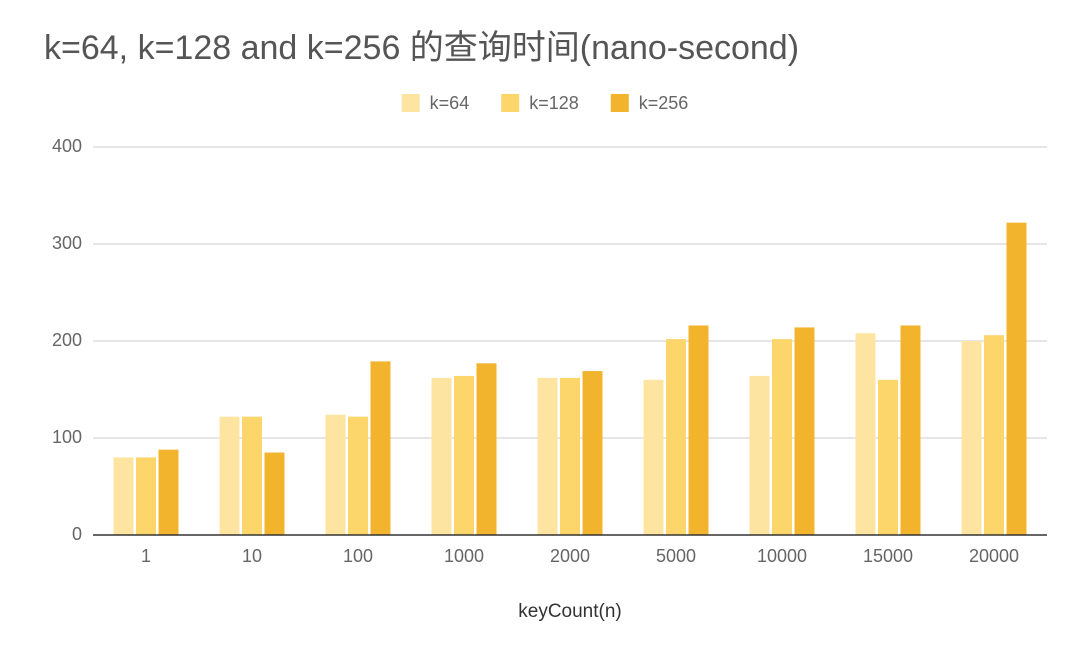 This screenshot has width=1080, height=652. I want to click on x-tick-label: 10000, so click(782, 556).